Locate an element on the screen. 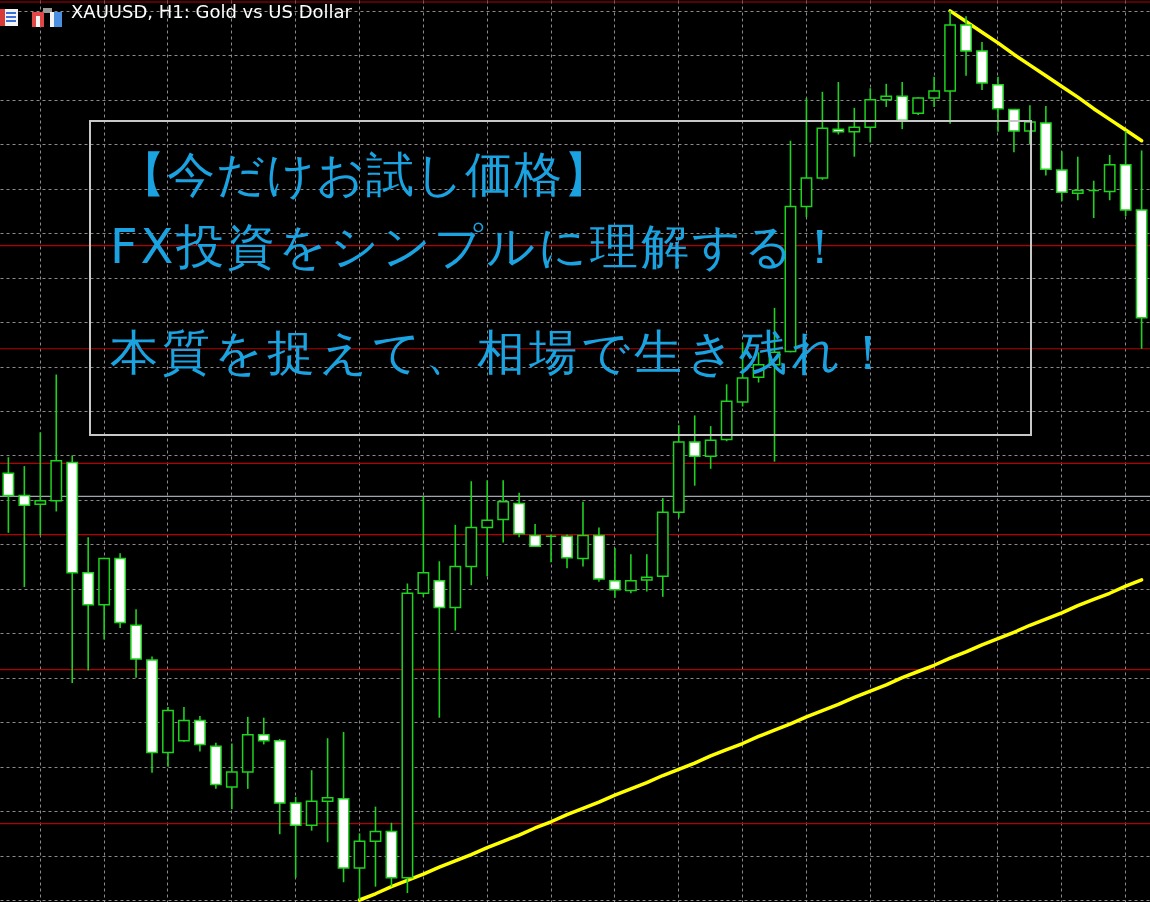 The height and width of the screenshot is (902, 1150). annotation: 【今だけお試し価格】 is located at coordinates (365, 174).